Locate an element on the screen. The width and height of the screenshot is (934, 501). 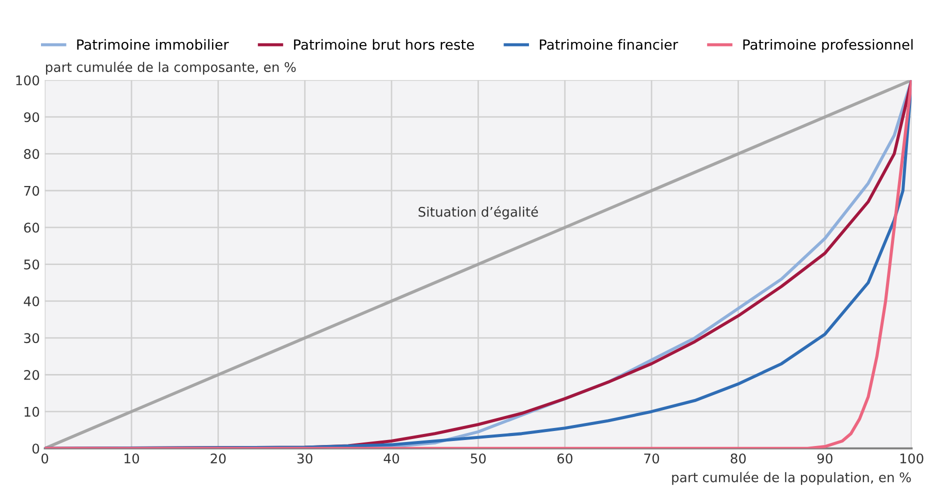
y-axis-title: part cumulée de la composante, en % is located at coordinates (171, 68).